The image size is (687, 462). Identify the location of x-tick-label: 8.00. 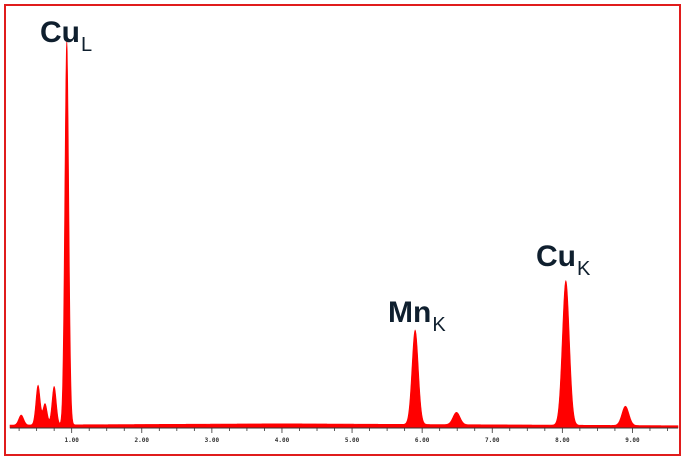
(562, 440).